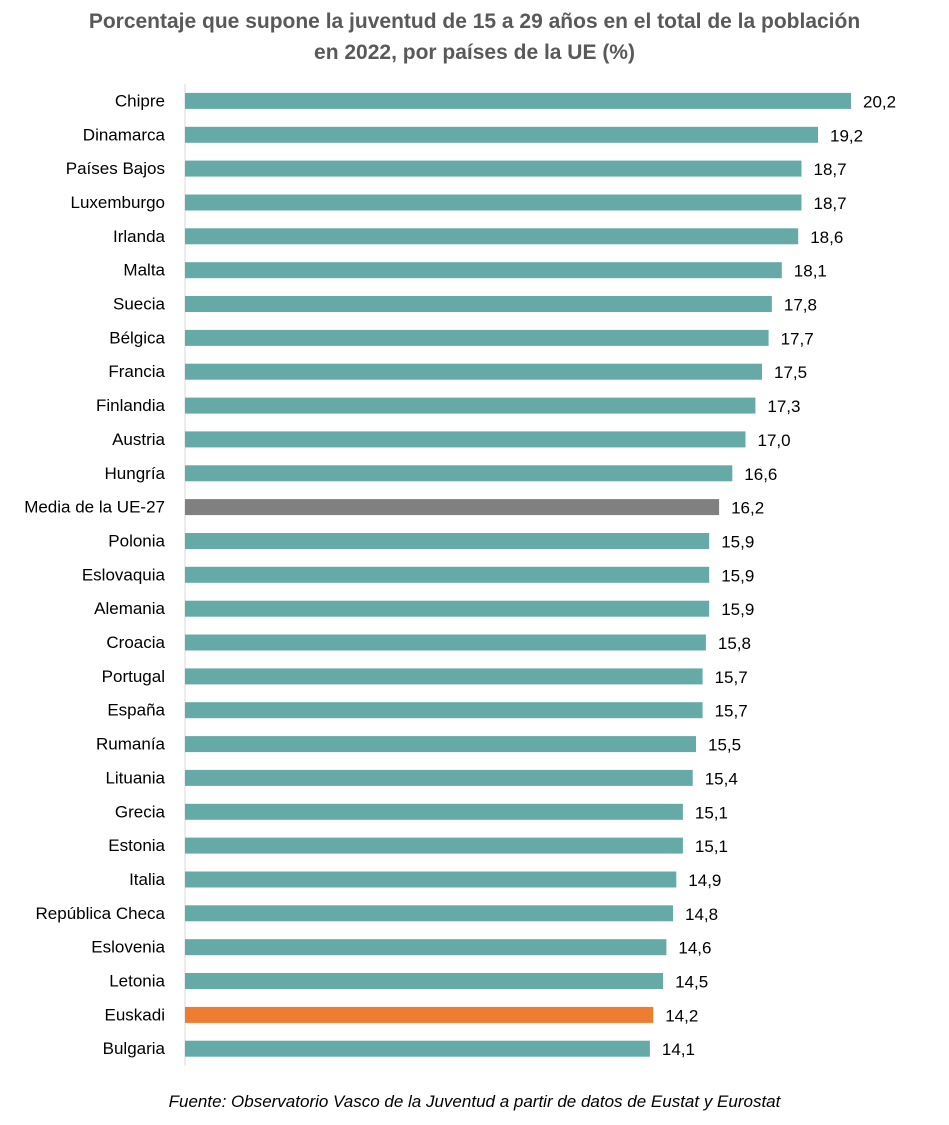 The width and height of the screenshot is (949, 1125). What do you see at coordinates (774, 440) in the screenshot?
I see `value-label-10: 17,0` at bounding box center [774, 440].